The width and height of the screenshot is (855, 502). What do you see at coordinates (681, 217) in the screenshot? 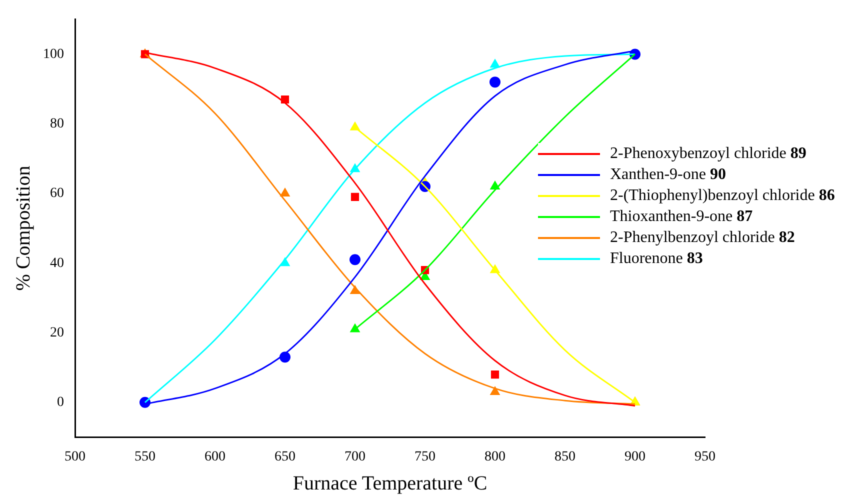
I see `legend-label: Thioxanthen-9-one 87` at bounding box center [681, 217].